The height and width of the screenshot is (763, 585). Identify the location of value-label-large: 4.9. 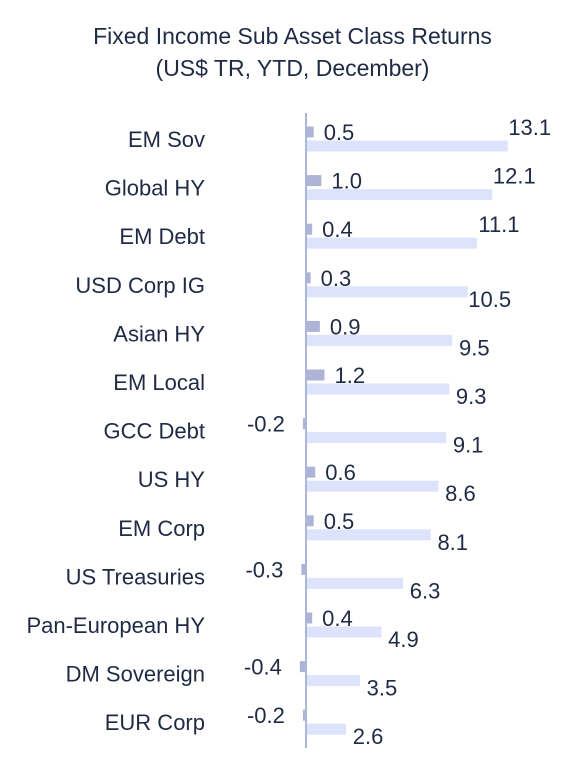
(403, 639).